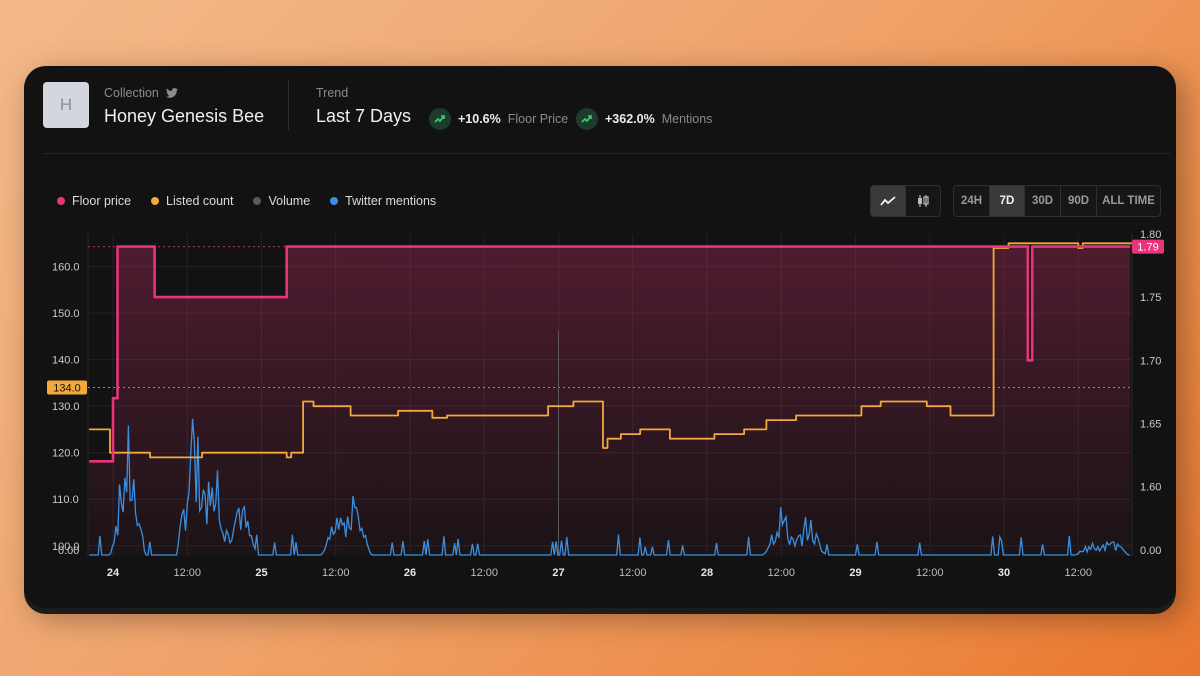  Describe the element at coordinates (1150, 361) in the screenshot. I see `right-axis-tick-label: 1.70` at that location.